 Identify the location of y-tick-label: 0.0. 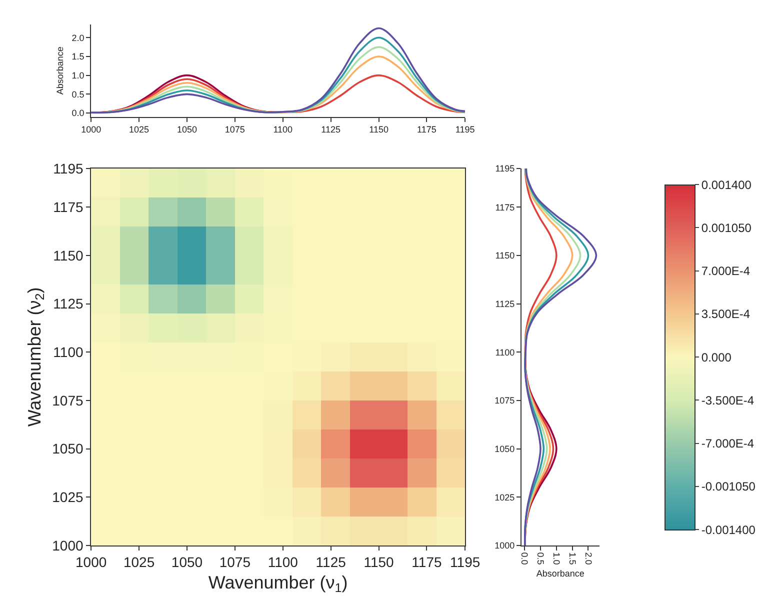
(78, 113).